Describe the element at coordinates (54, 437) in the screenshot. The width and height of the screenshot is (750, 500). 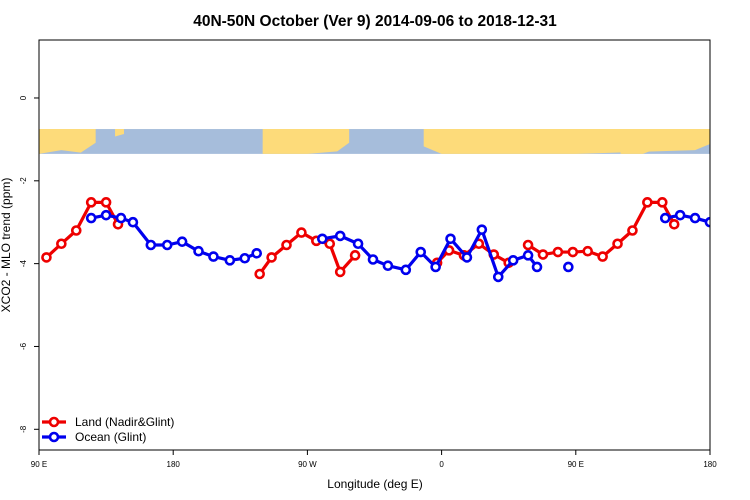
I see `legend-marker-ocean` at that location.